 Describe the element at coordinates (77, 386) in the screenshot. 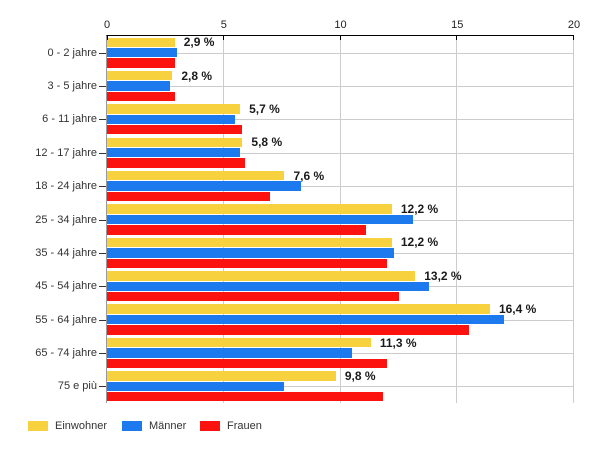

I see `category-label: 75 e più` at that location.